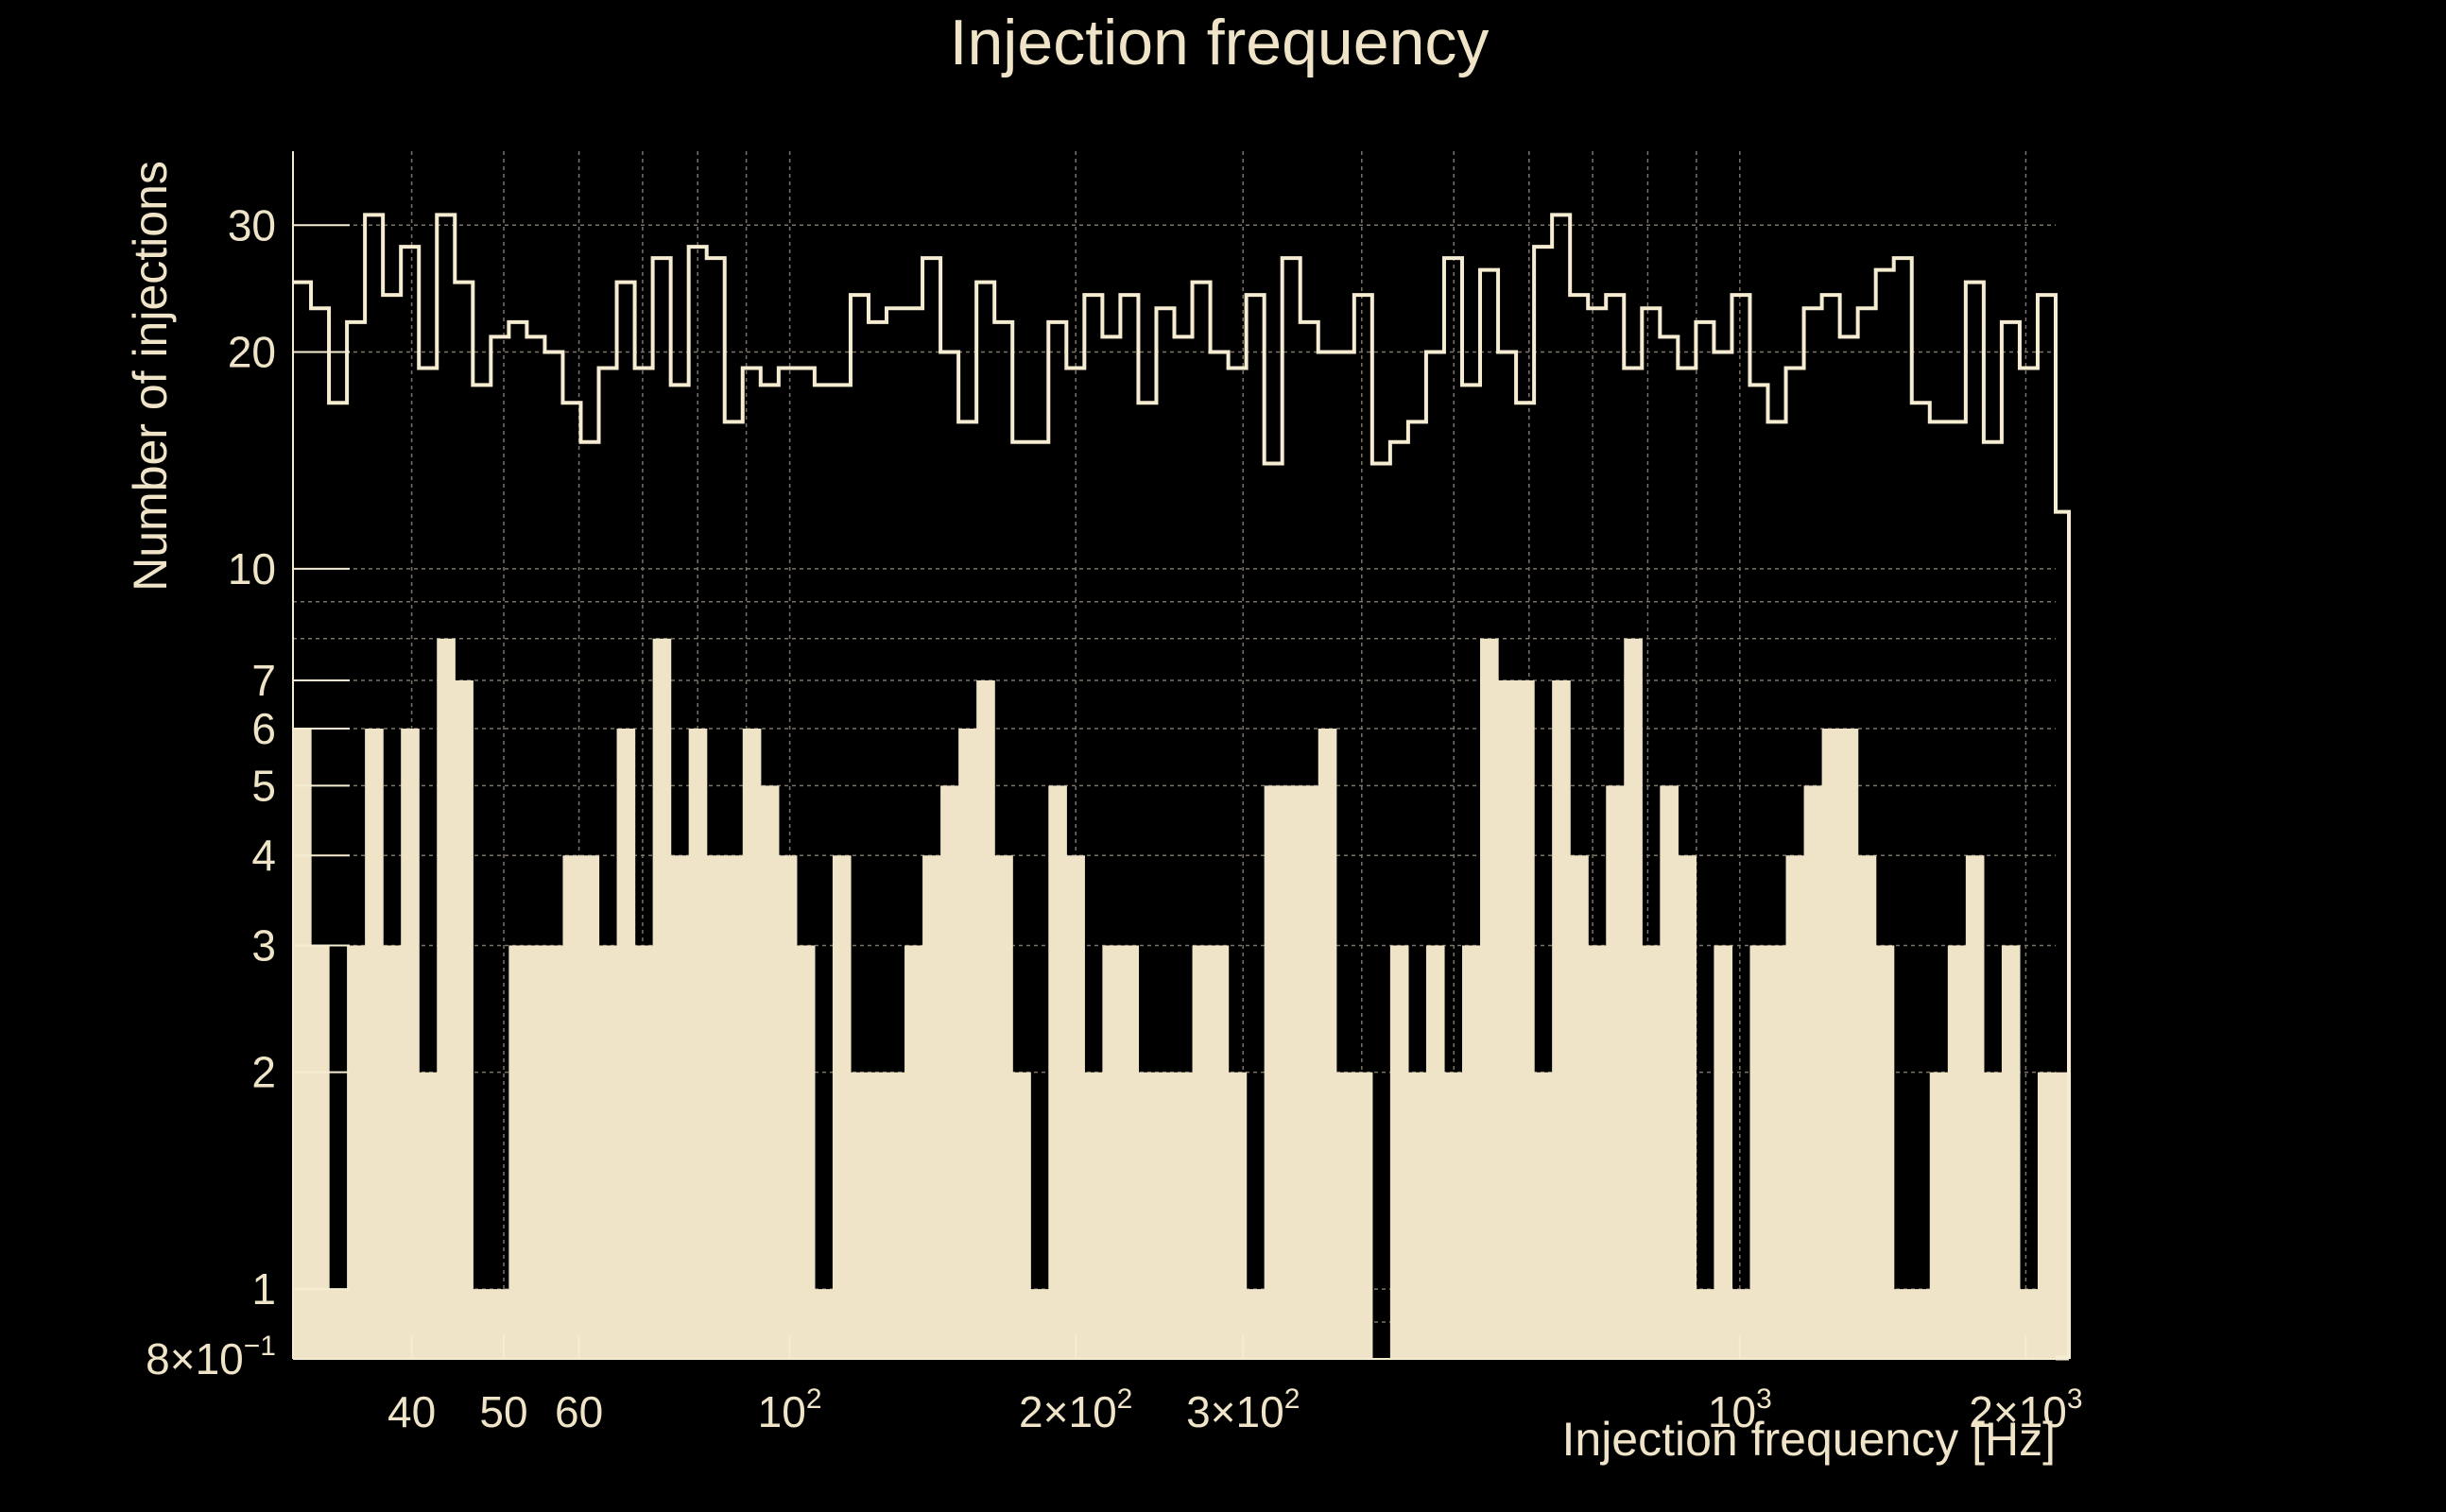 The width and height of the screenshot is (2446, 1512). Describe the element at coordinates (263, 1289) in the screenshot. I see `y-tick-label: 1` at that location.